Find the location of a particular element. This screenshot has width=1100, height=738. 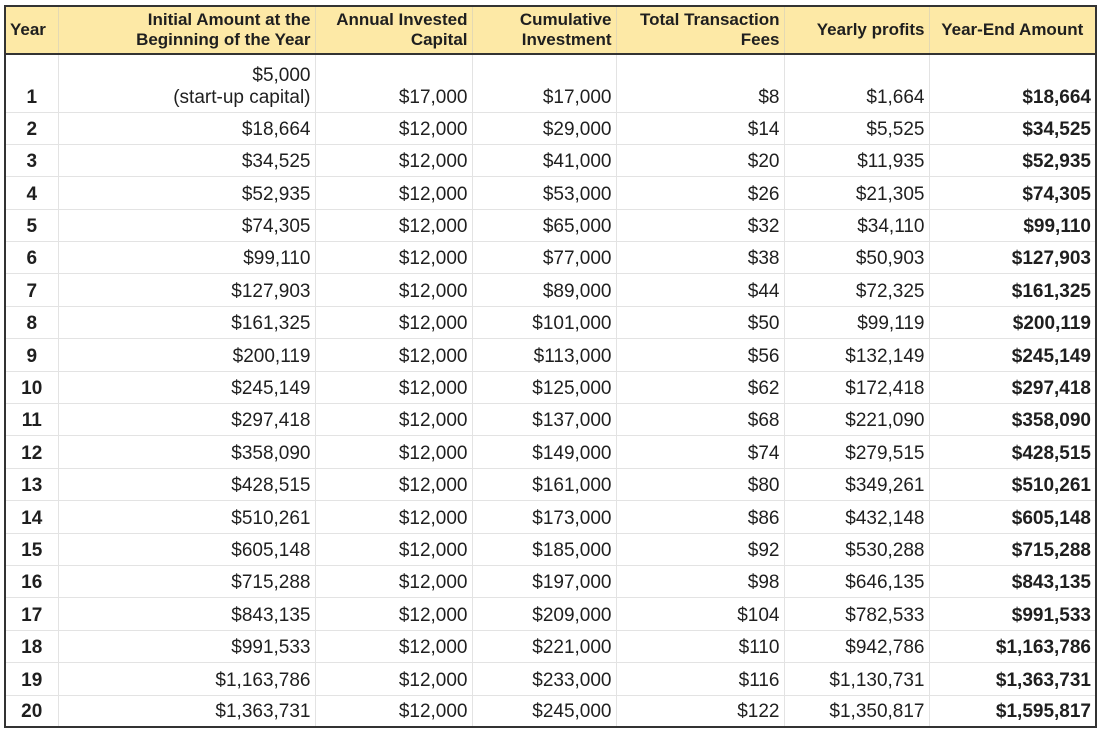

cell-cumulative-investment: $245,000 is located at coordinates (544, 712).